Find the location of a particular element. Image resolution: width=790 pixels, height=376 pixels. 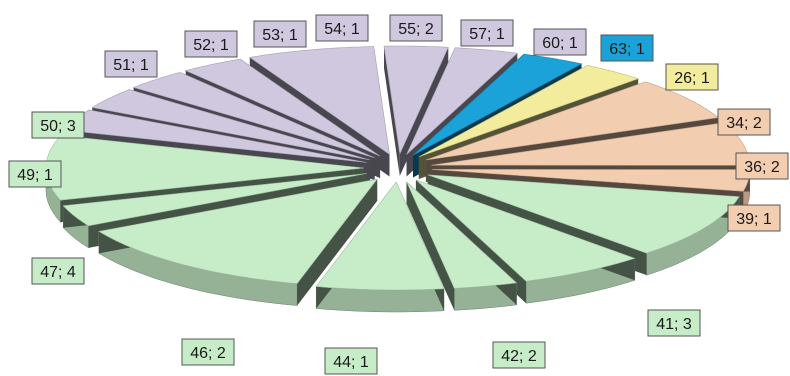

data-label-text: 46; 2 is located at coordinates (208, 353).